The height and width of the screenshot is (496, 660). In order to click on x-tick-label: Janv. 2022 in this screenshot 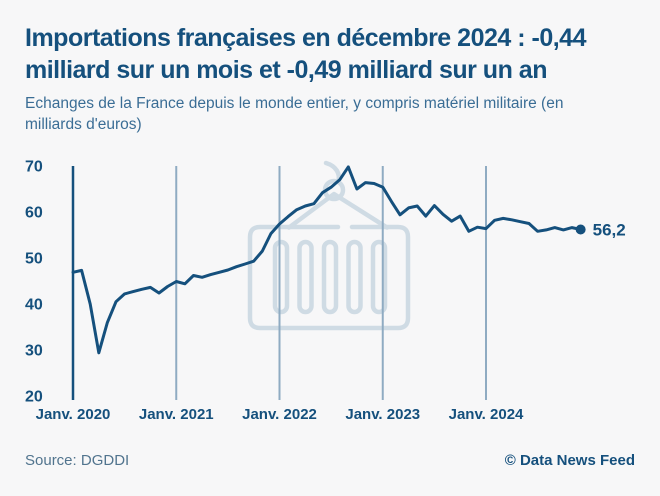, I will do `click(279, 414)`.